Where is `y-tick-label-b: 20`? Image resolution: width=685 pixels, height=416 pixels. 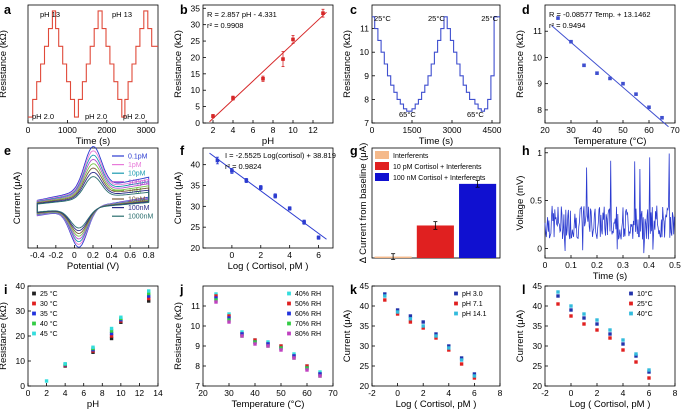 y-tick-label-b: 20 is located at coordinates (196, 57).